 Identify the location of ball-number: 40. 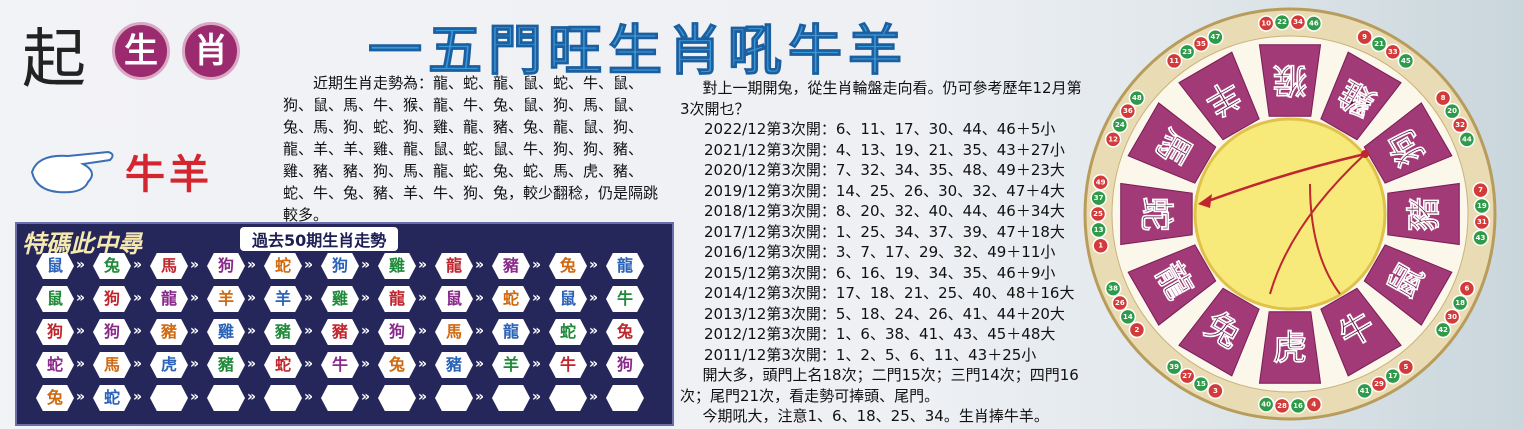
(1266, 405).